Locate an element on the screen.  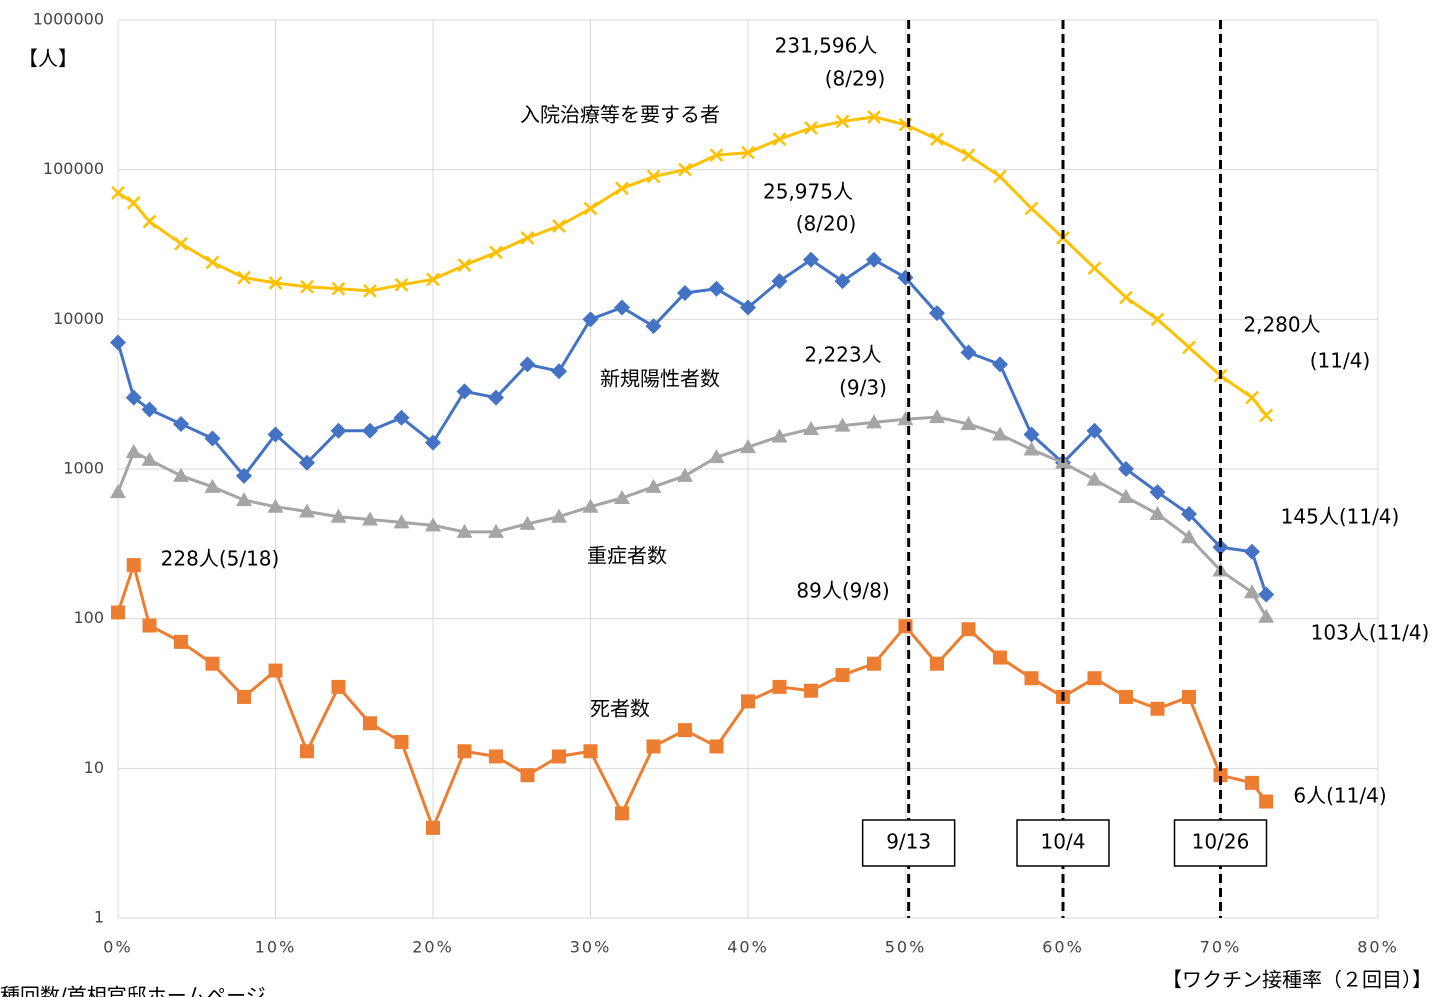
source-note: 接種回数/首相官邸ホームページ is located at coordinates (133, 990).